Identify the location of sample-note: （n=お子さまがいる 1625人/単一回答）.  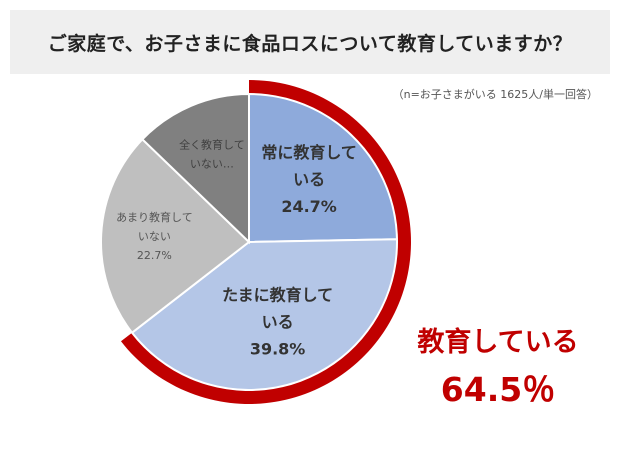
(495, 94).